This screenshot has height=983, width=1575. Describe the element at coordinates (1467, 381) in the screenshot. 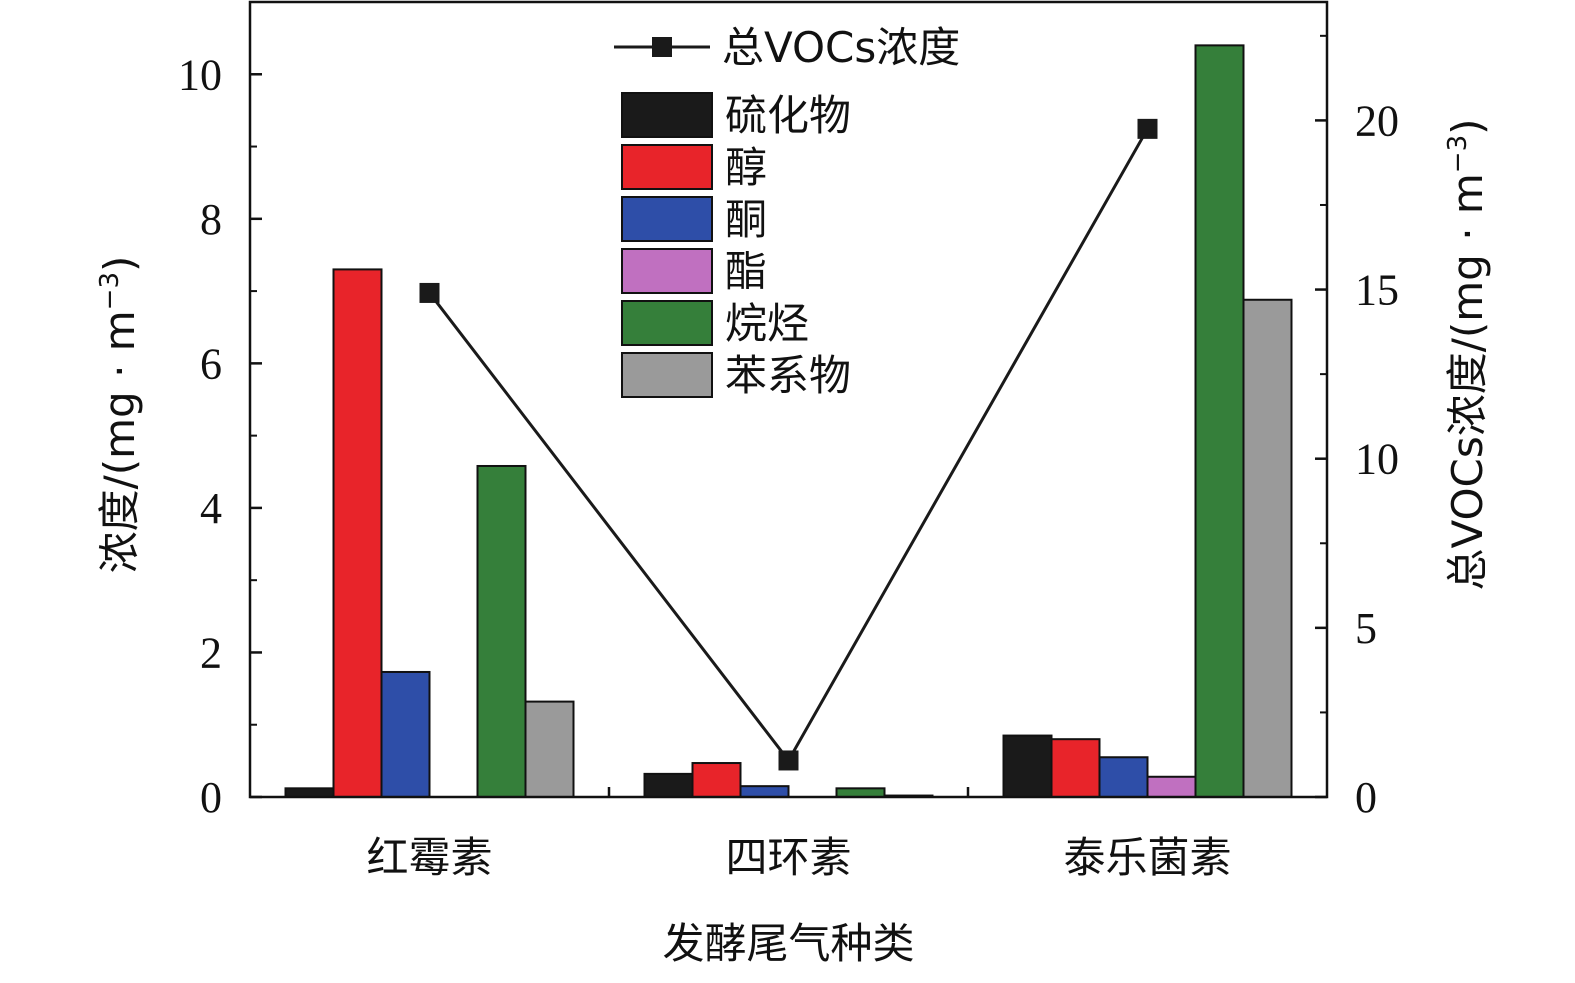

I see `y2-axis-title-main: 总VOCs浓度/(mg · m` at that location.